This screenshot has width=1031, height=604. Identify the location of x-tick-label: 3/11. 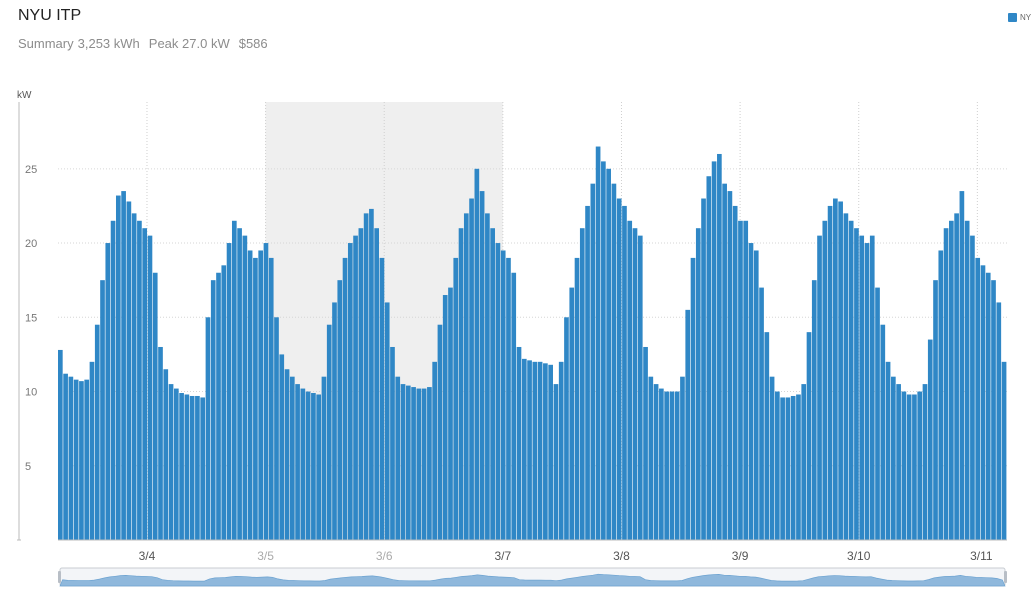
(981, 556).